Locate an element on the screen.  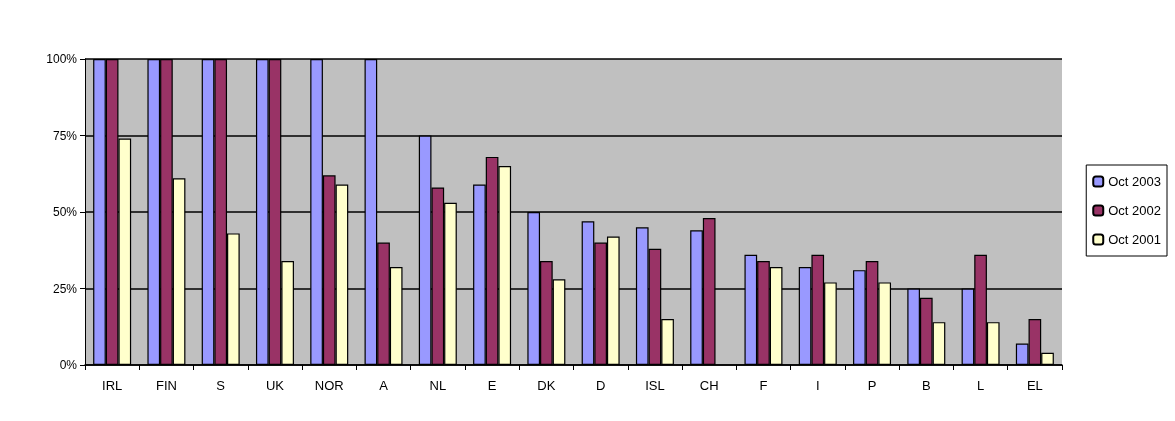
x-tick-label: A is located at coordinates (384, 385).